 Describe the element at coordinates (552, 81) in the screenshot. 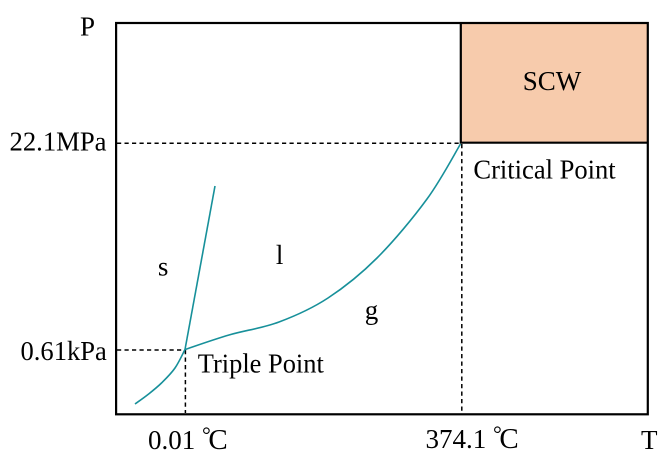

I see `svg-text: SCW` at that location.